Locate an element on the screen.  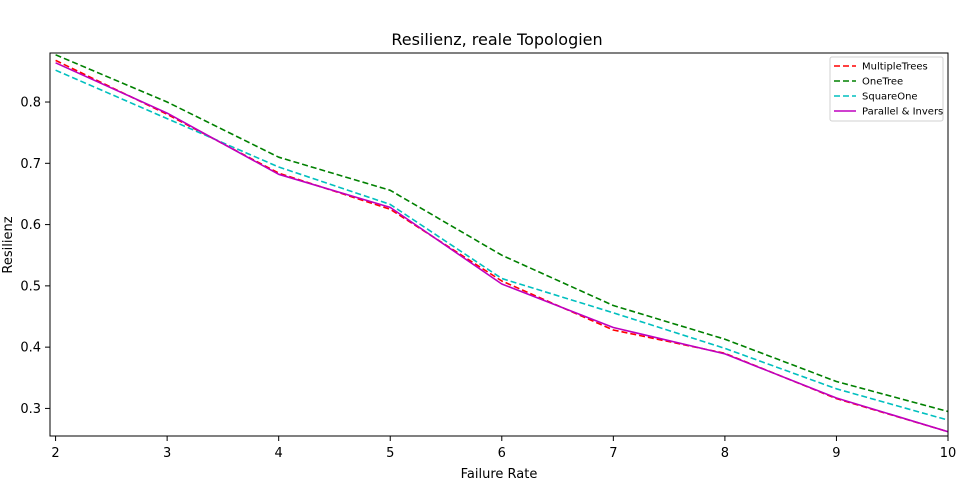
y-tick-label: 0.6 is located at coordinates (30, 225).